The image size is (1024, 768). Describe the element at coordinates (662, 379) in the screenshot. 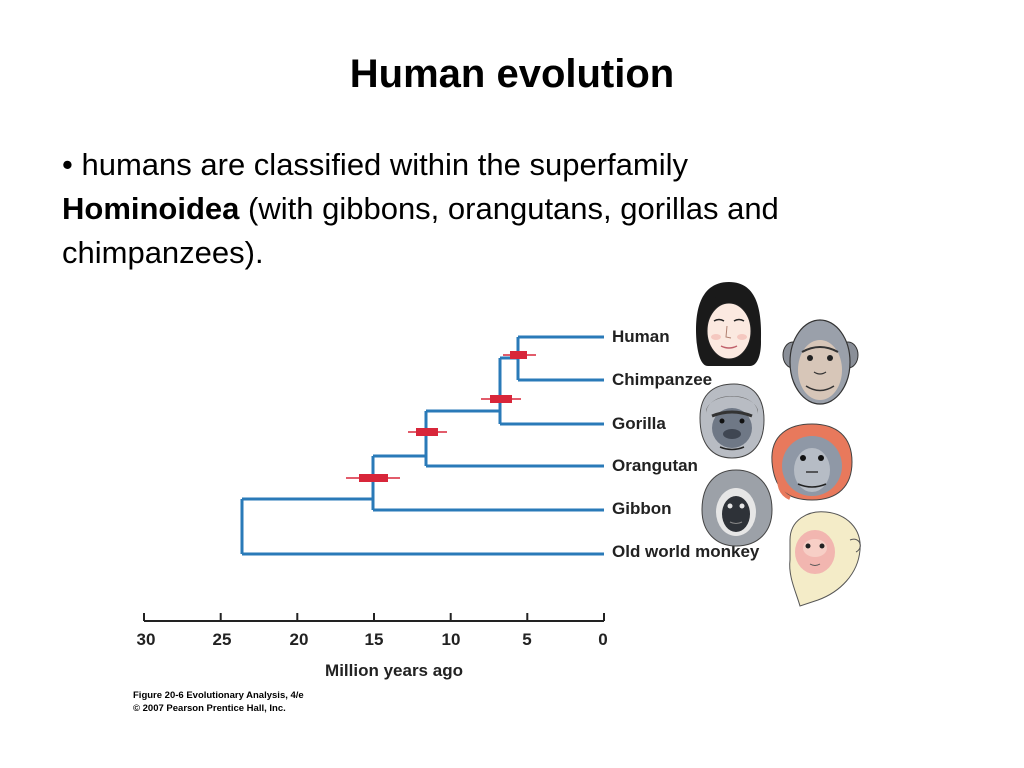

I see `label-chimpanzee: Chimpanzee` at that location.